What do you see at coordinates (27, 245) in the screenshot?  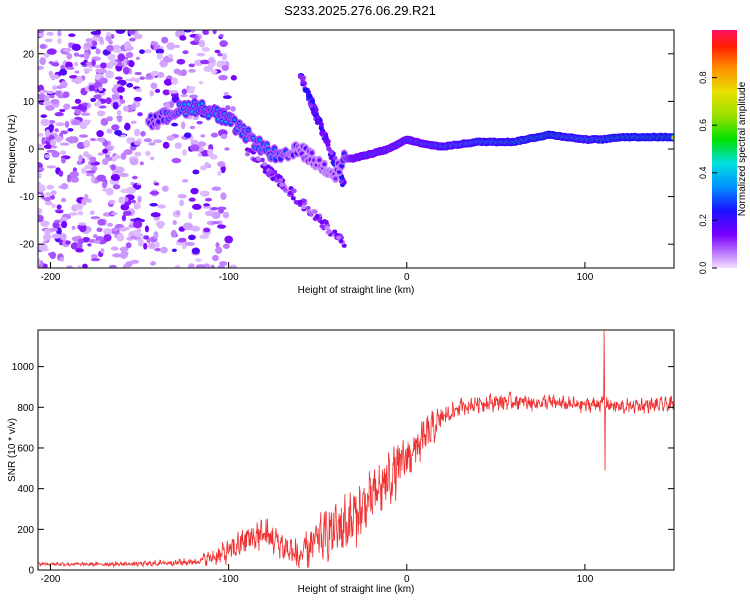 I see `y-tick-label: -20` at bounding box center [27, 245].